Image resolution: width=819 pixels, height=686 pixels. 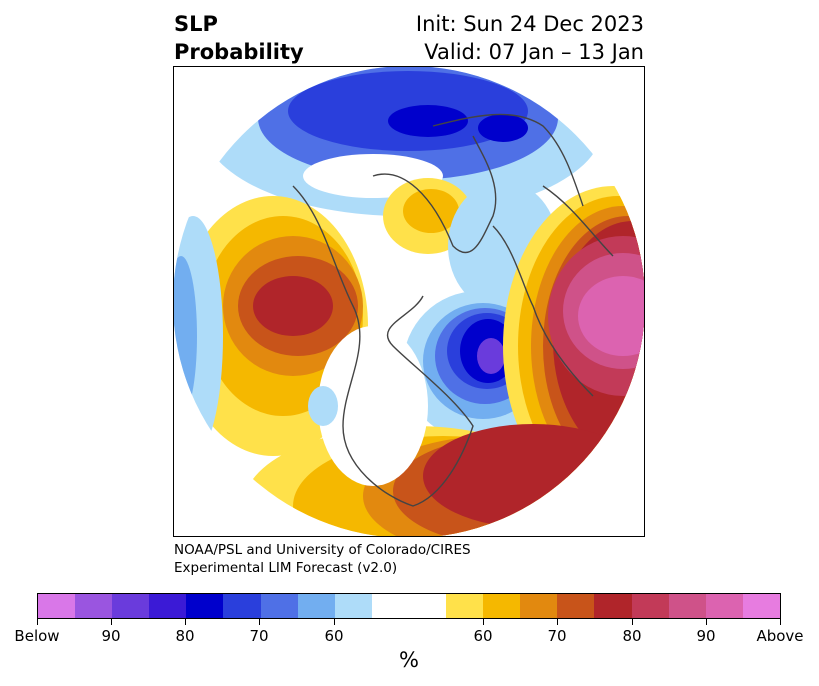 I want to click on colorbar-tick-label: Above, so click(x=780, y=636).